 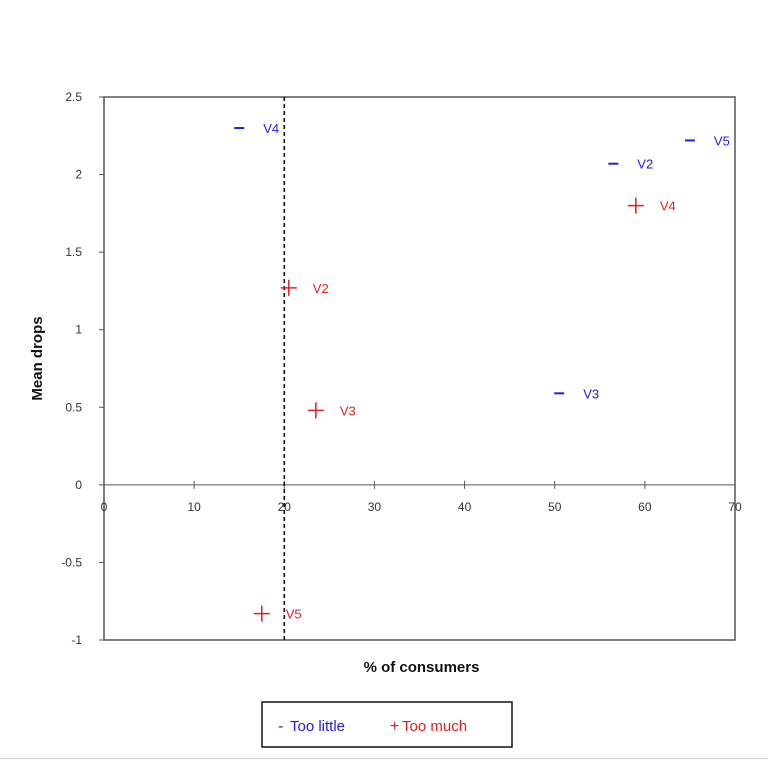 I want to click on legend-symbol: +, so click(x=394, y=726).